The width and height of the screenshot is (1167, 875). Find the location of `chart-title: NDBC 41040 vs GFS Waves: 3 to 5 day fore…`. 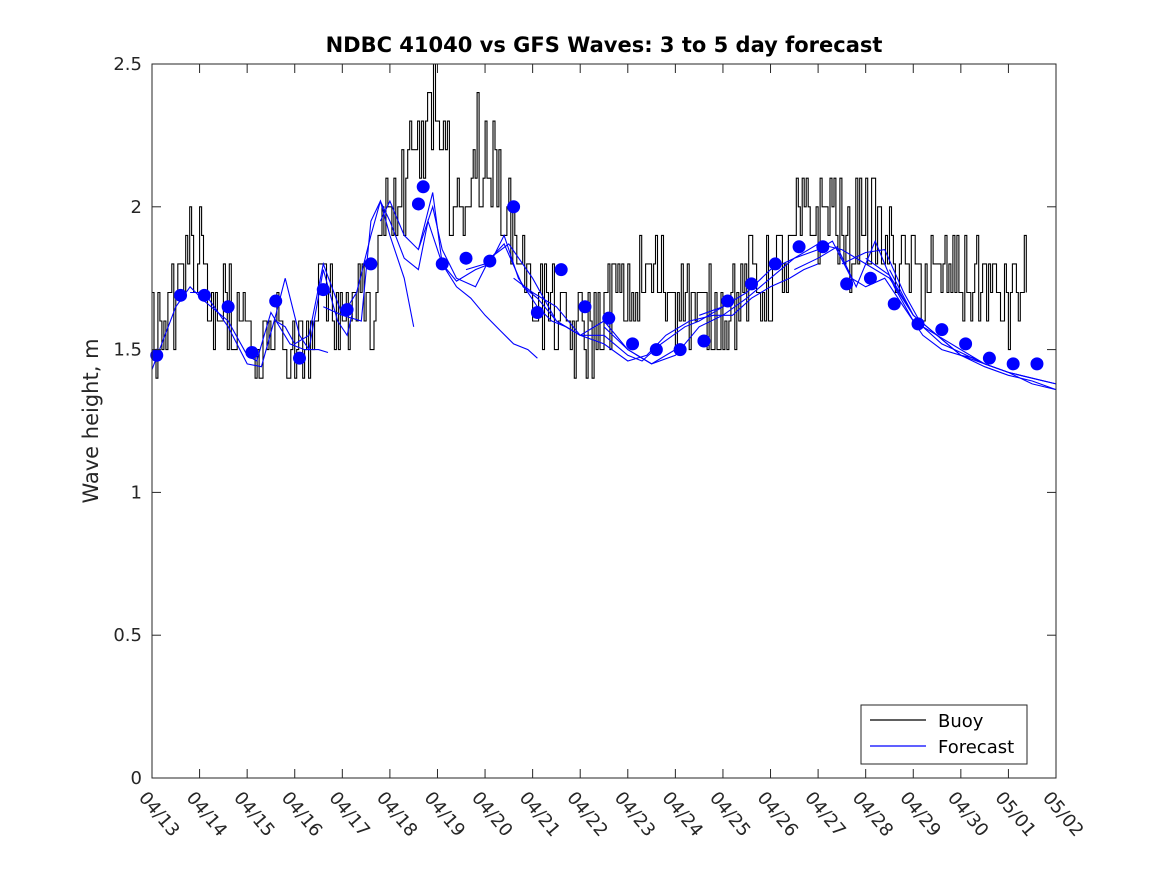

chart-title: NDBC 41040 vs GFS Waves: 3 to 5 day fore… is located at coordinates (604, 45).